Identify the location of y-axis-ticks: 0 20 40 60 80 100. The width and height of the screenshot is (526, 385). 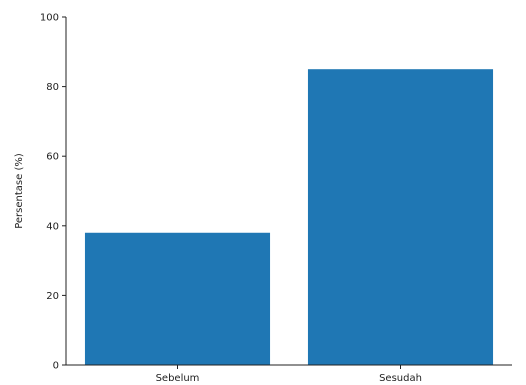
(53, 192).